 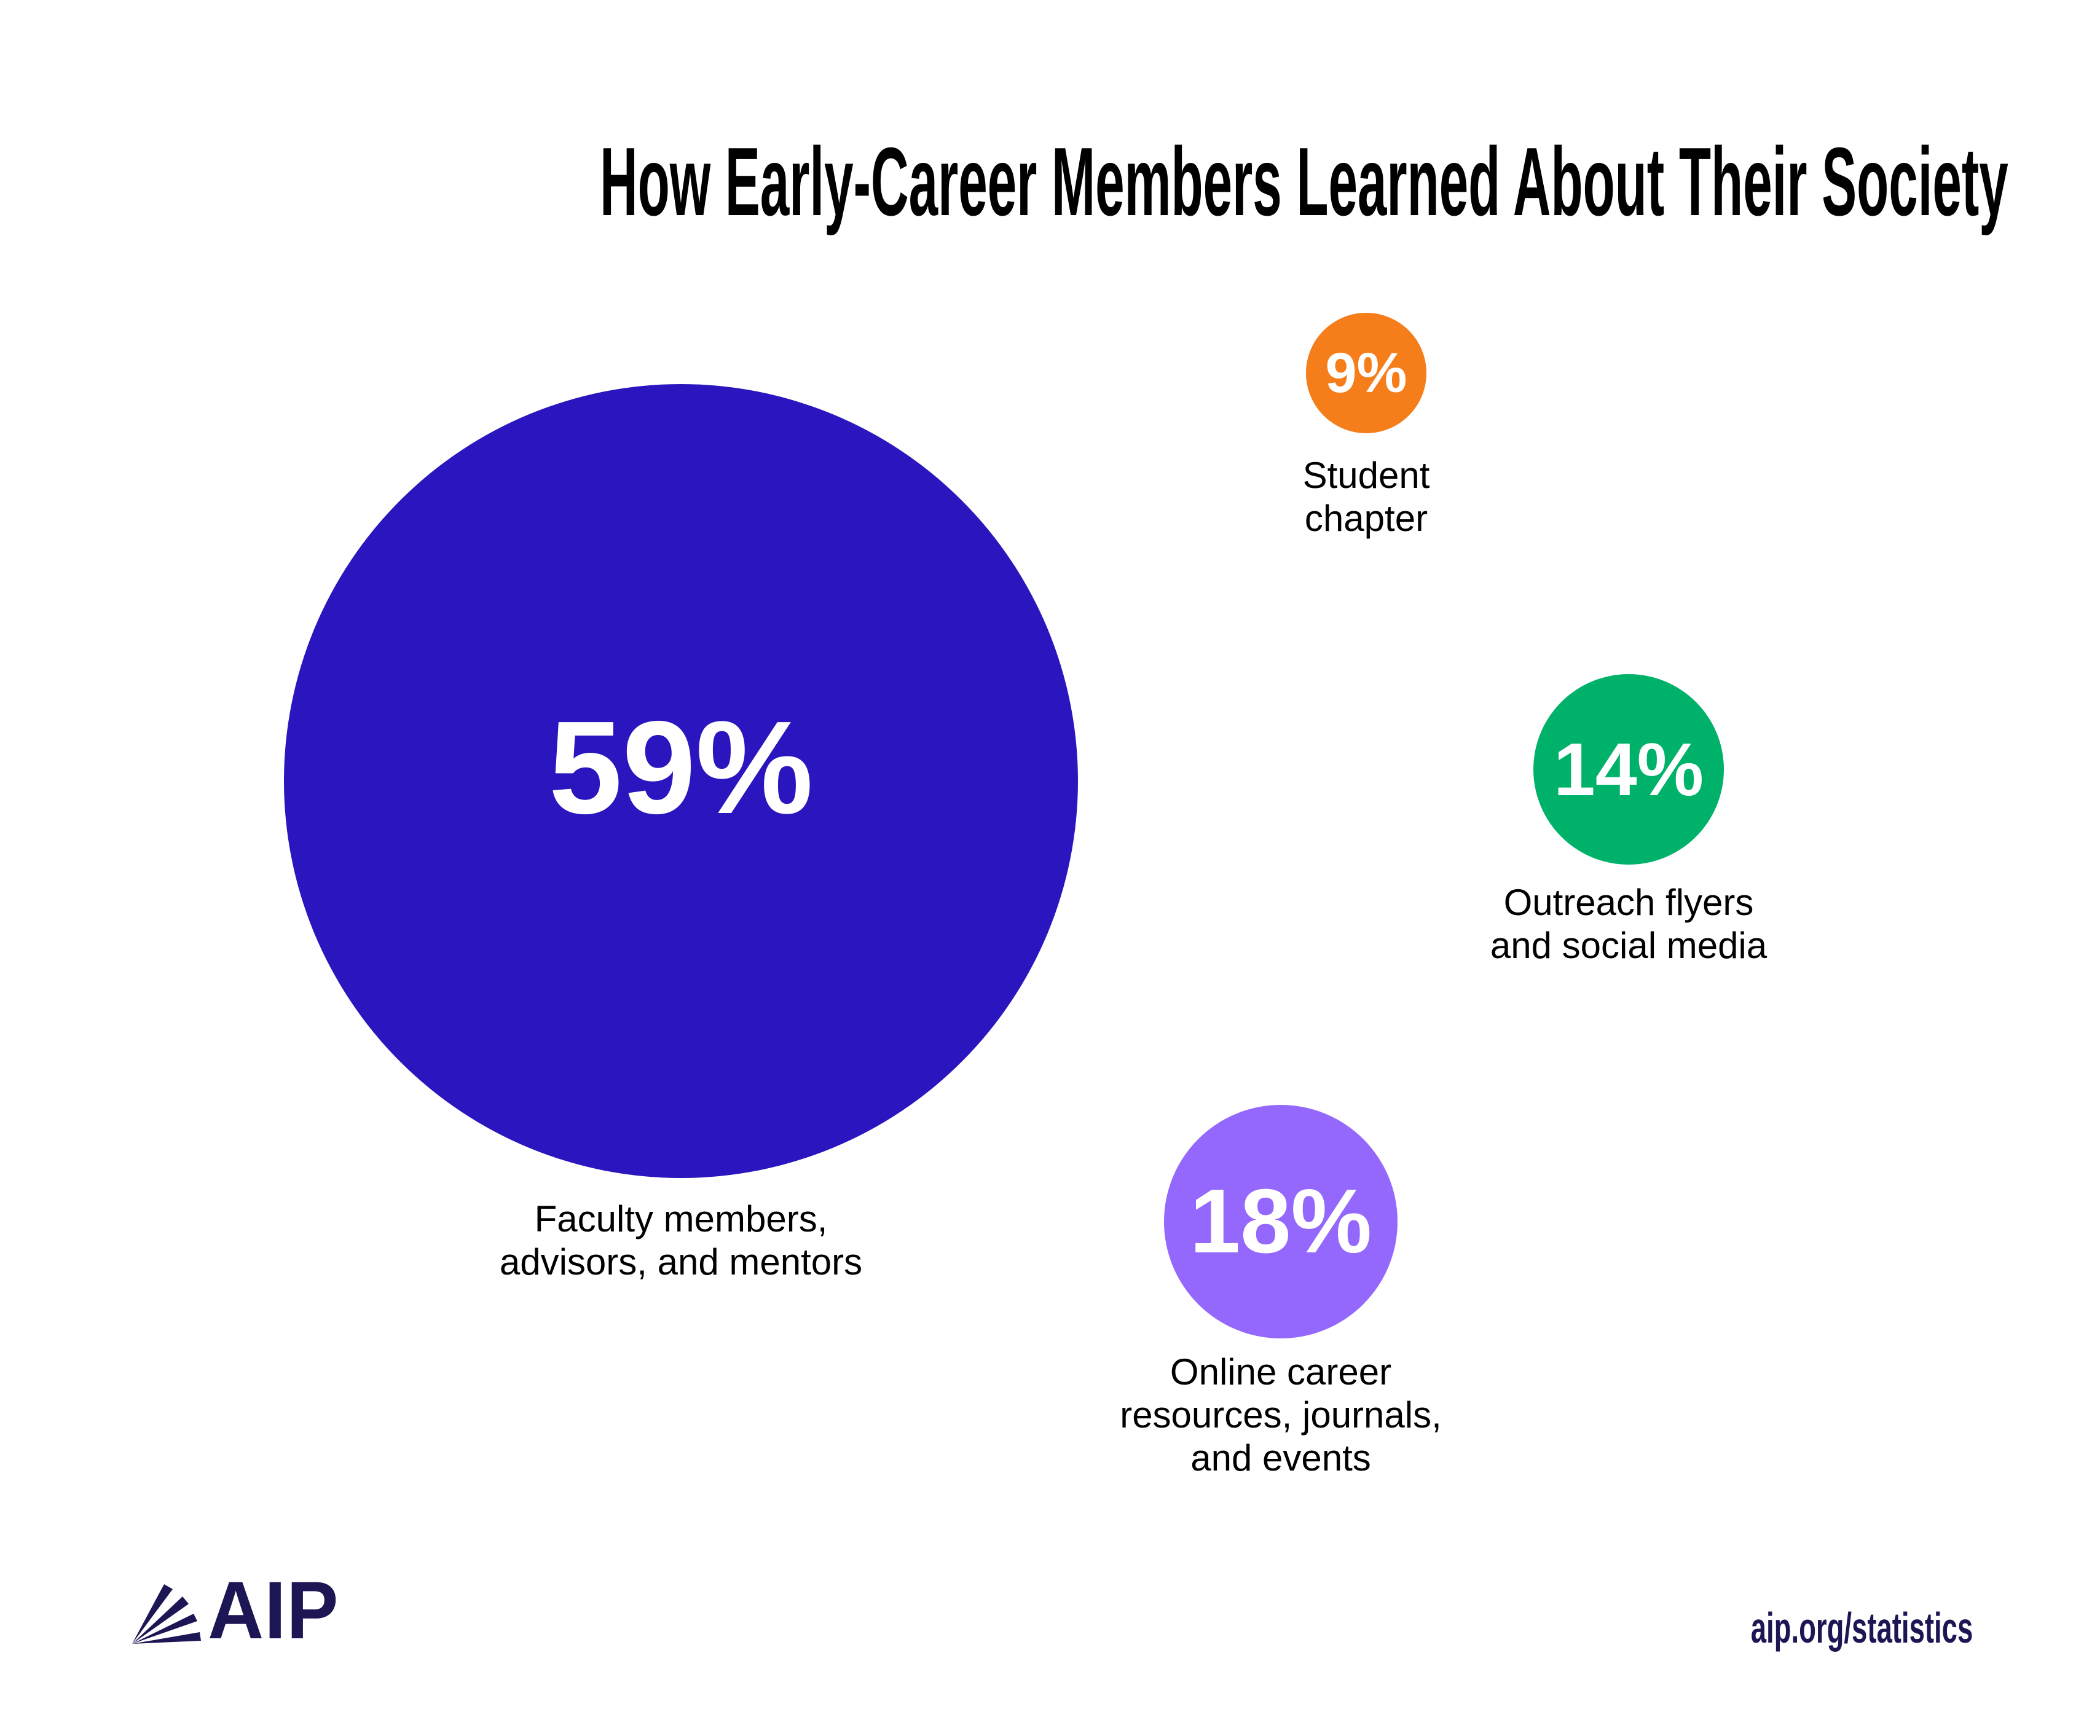 What do you see at coordinates (681, 767) in the screenshot?
I see `bubble-faculty-value: 59%` at bounding box center [681, 767].